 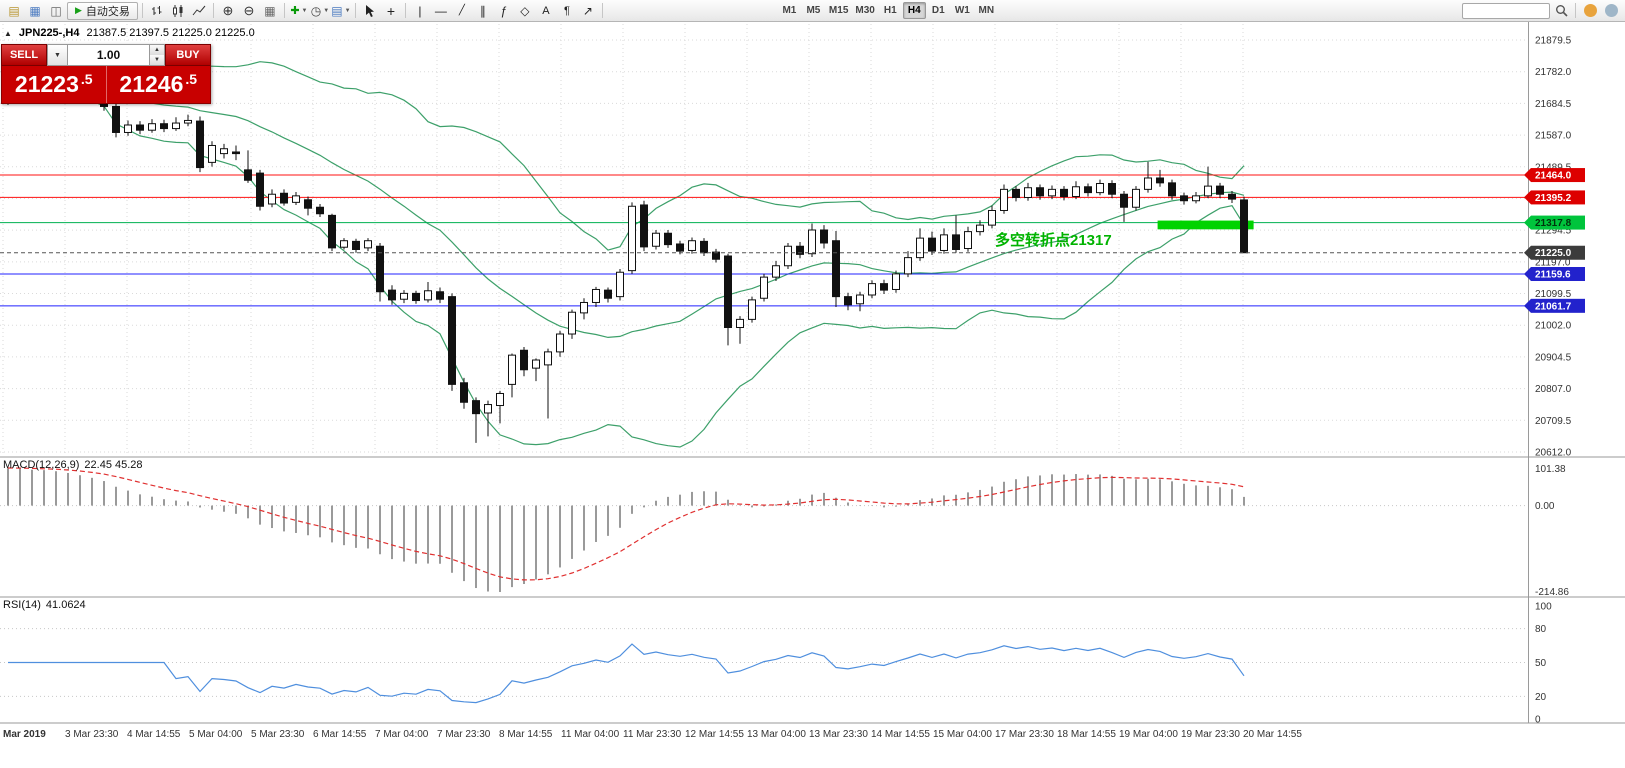 I want to click on volume-up-button: ▲, so click(x=157, y=50).